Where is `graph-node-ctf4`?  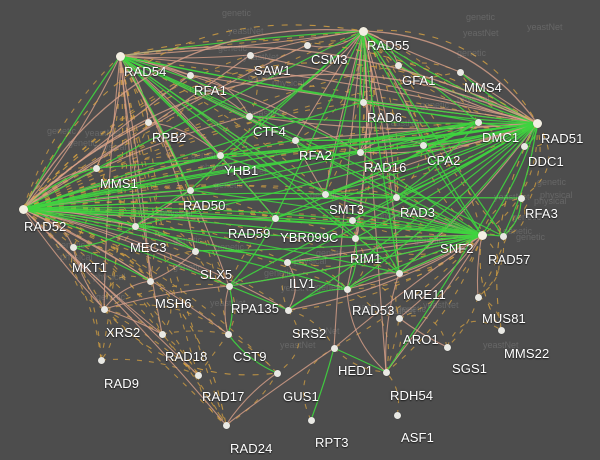 graph-node-ctf4 is located at coordinates (249, 116).